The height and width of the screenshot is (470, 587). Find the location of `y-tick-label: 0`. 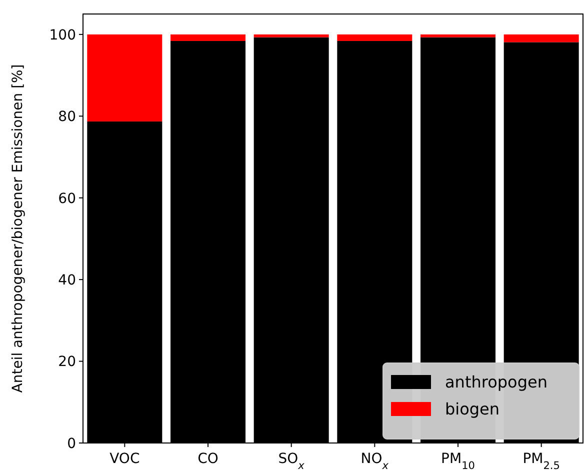

y-tick-label: 0 is located at coordinates (71, 444).